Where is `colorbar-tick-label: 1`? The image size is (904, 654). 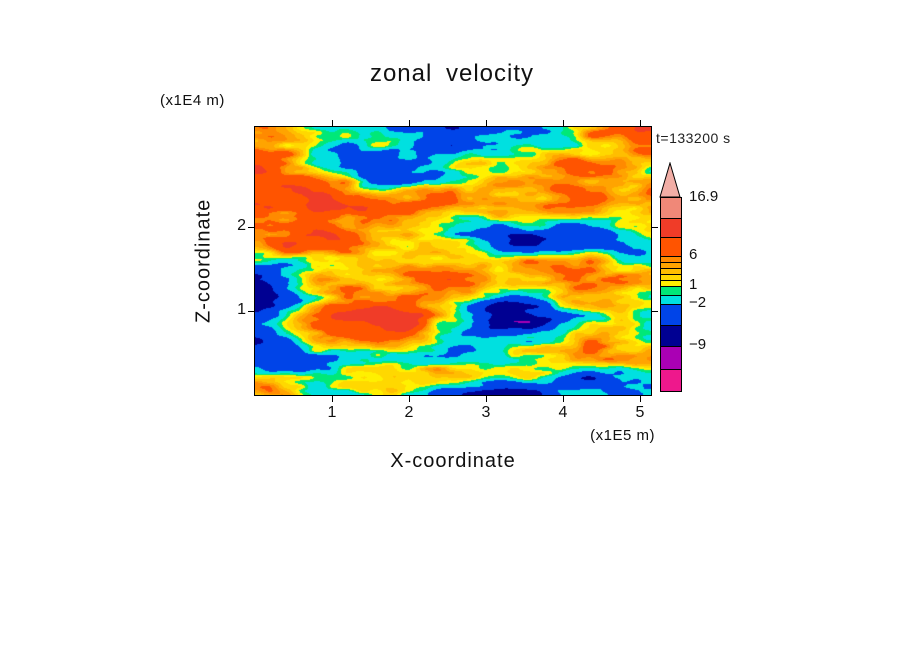
colorbar-tick-label: 1 is located at coordinates (693, 284).